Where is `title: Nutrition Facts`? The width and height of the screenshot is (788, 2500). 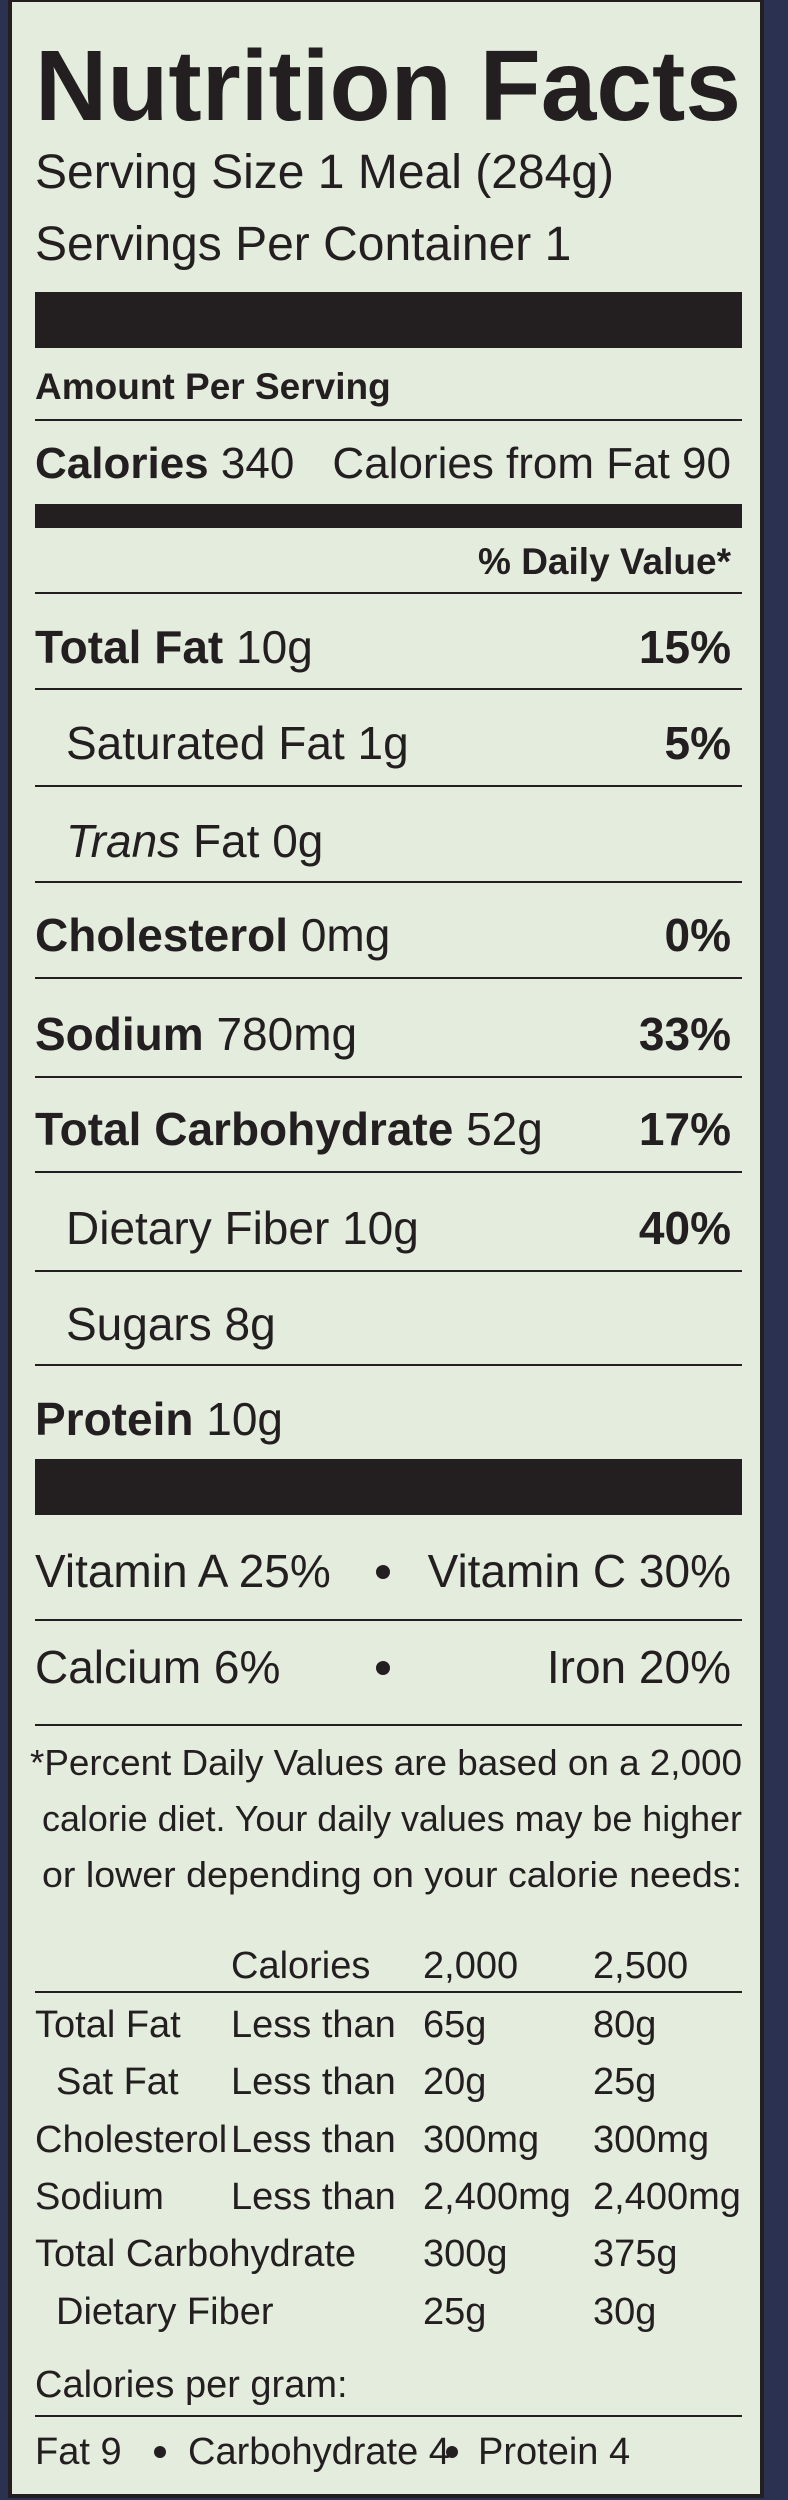 title: Nutrition Facts is located at coordinates (388, 86).